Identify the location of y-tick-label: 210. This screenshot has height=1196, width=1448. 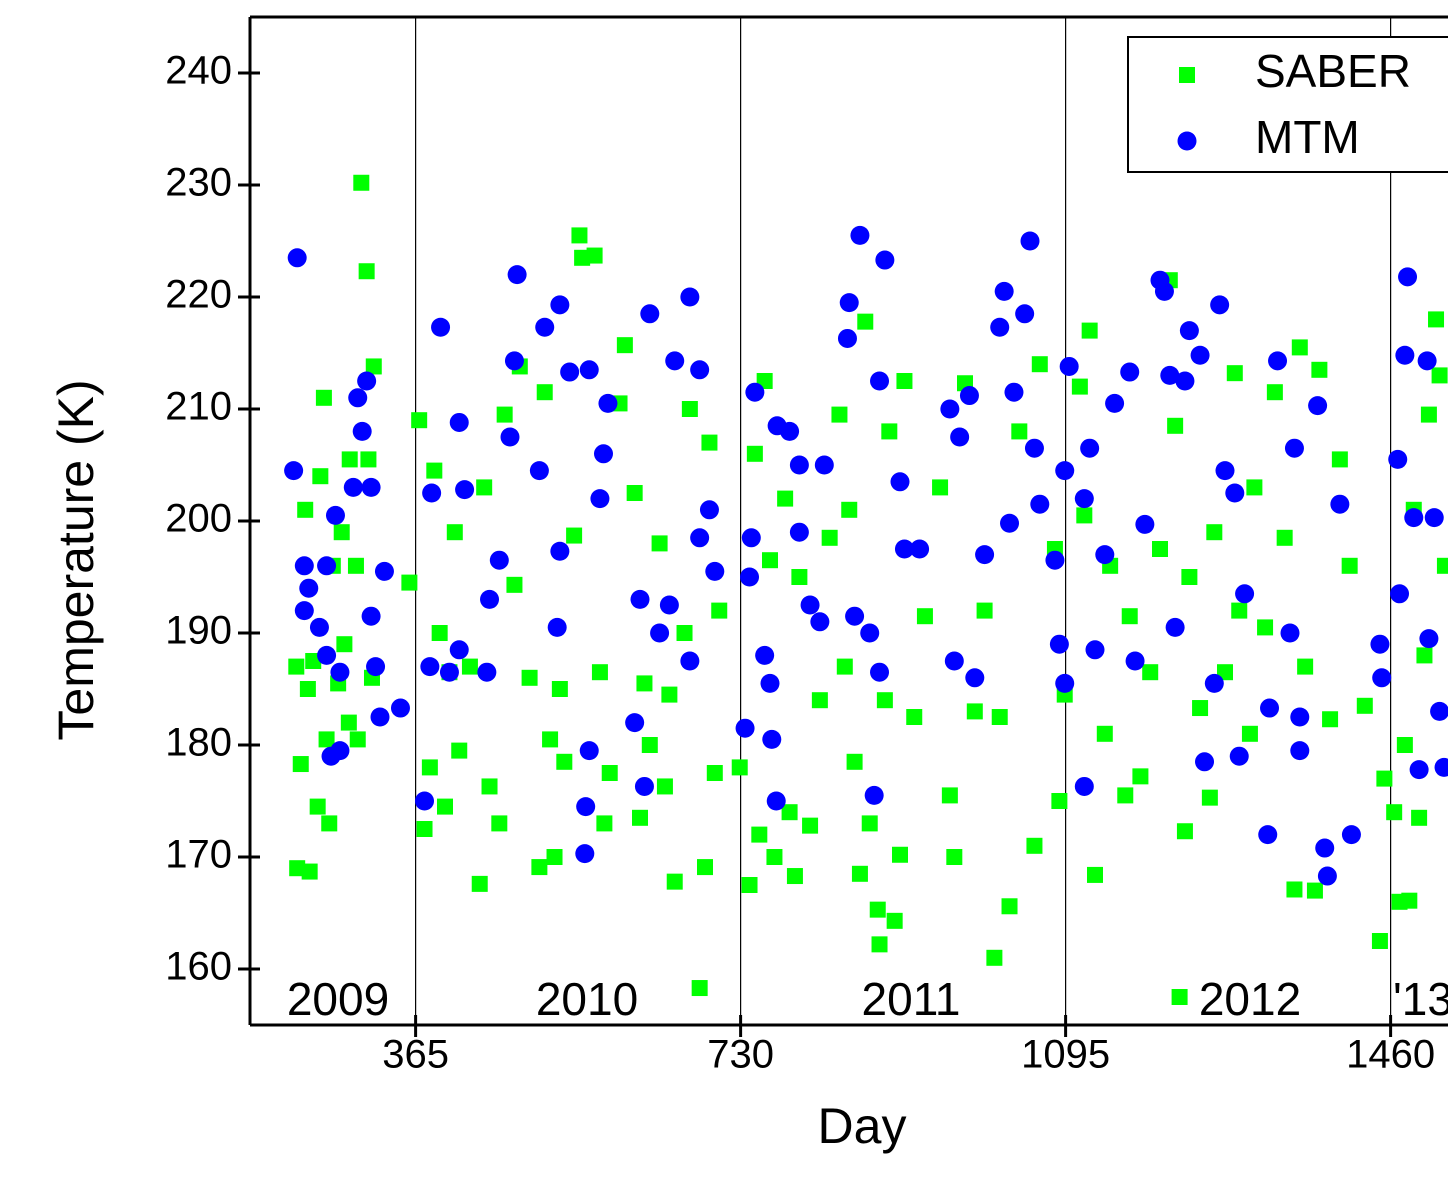
(198, 407).